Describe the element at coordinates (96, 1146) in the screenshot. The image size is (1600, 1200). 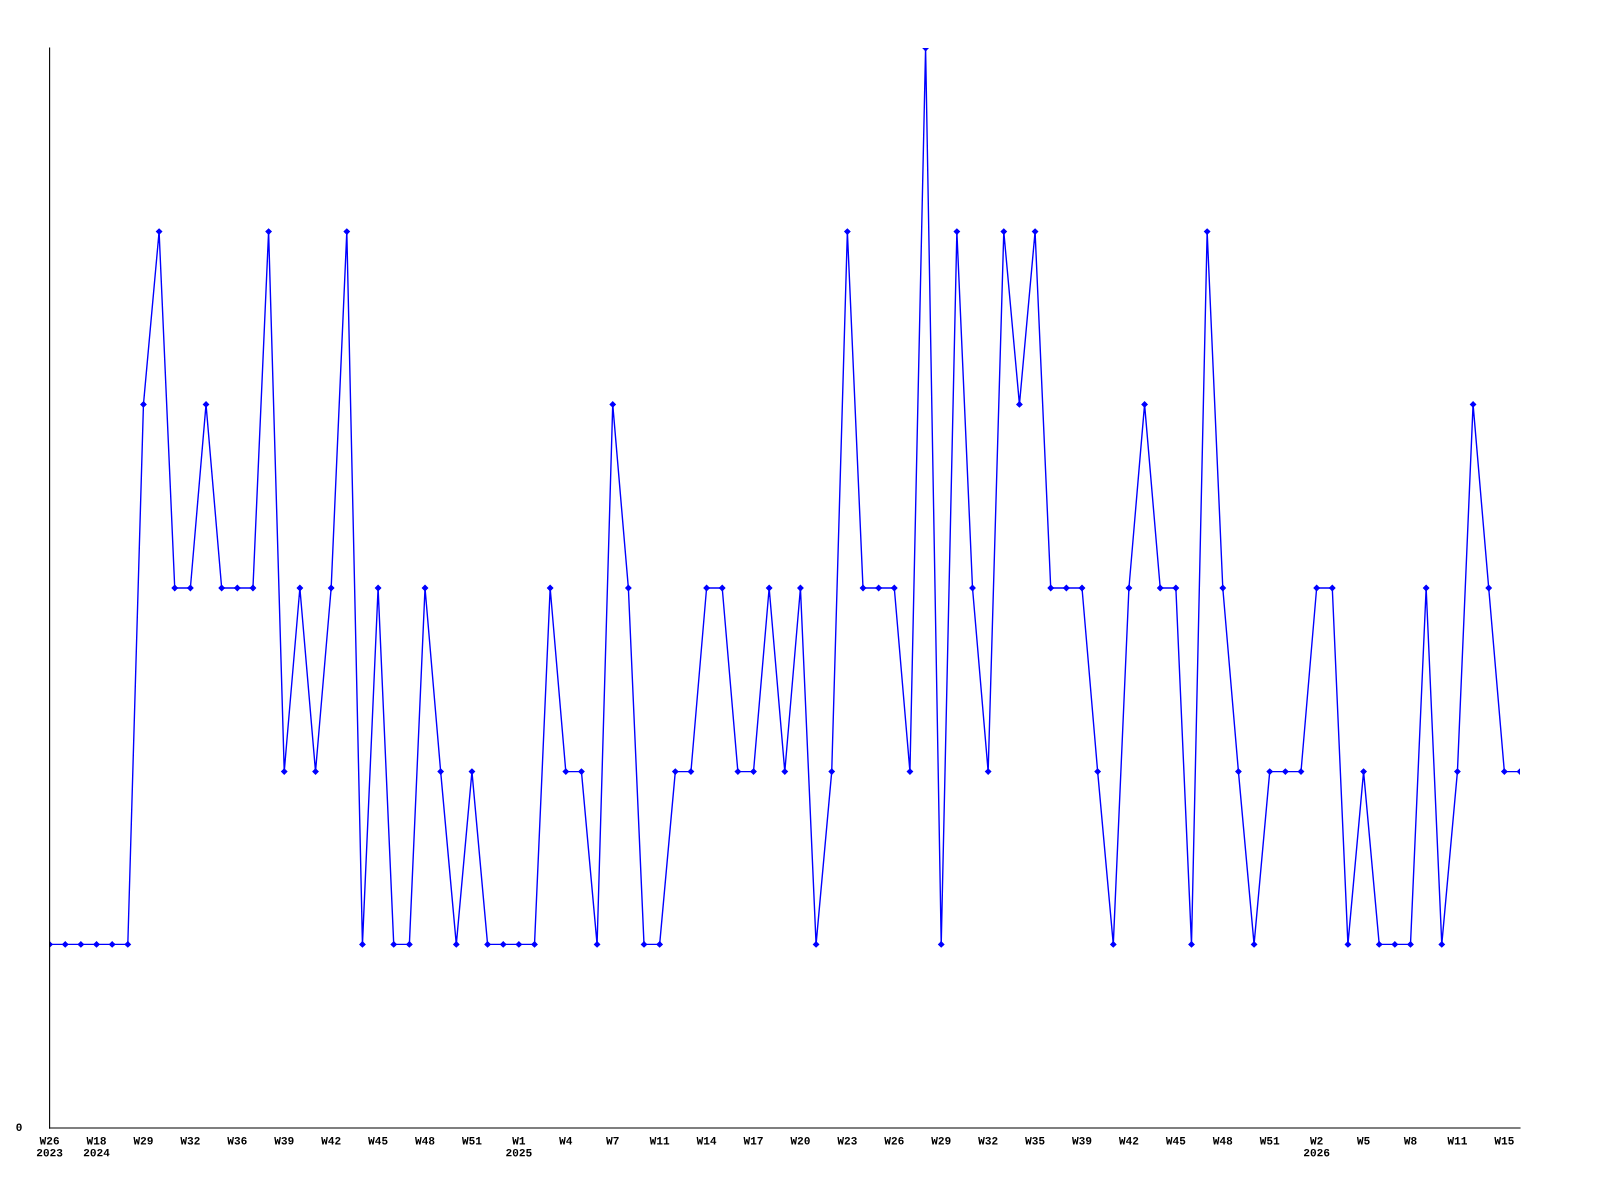
I see `x-tick-label: W18 2024` at that location.